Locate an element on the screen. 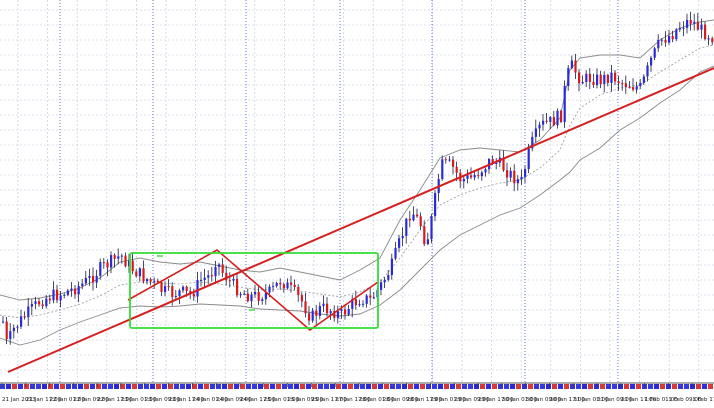 This screenshot has height=408, width=714. time-label: 1 Feb 17:00 is located at coordinates (703, 400).